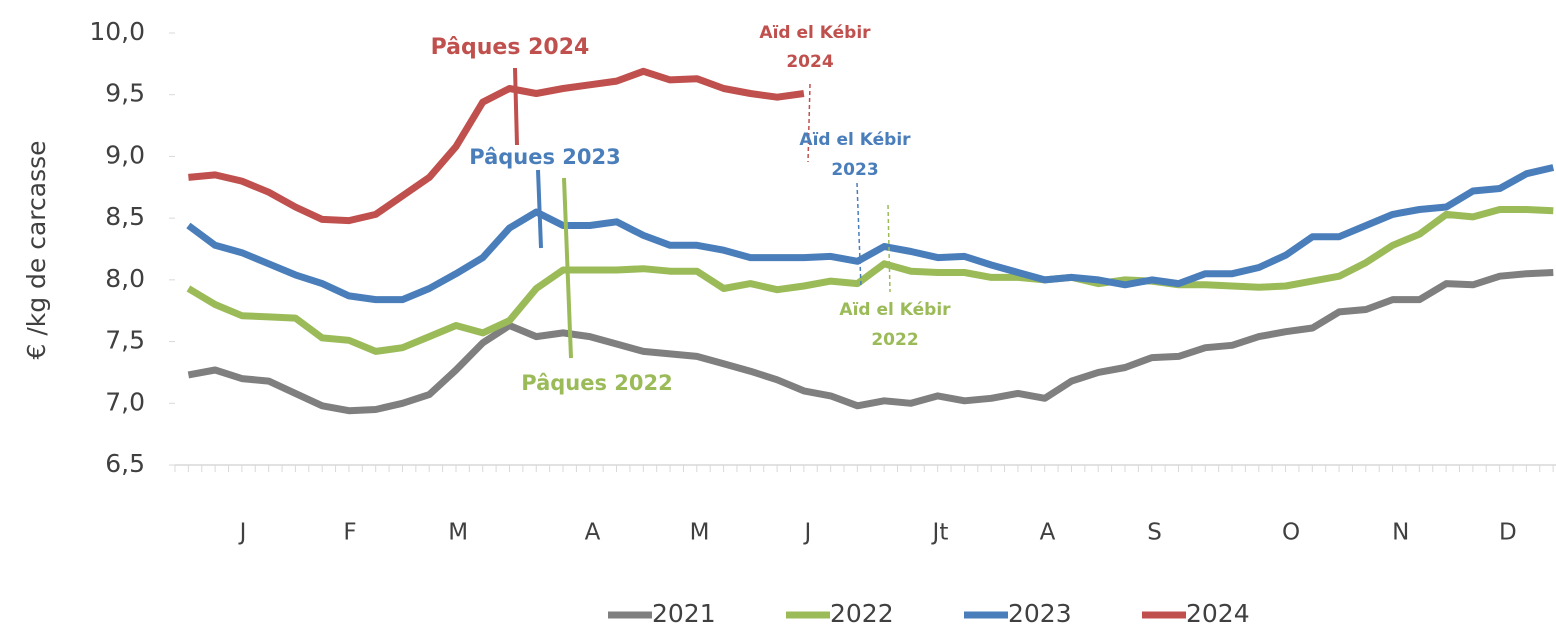 The width and height of the screenshot is (1556, 629). I want to click on y-tick-label: 9,0, so click(125, 154).